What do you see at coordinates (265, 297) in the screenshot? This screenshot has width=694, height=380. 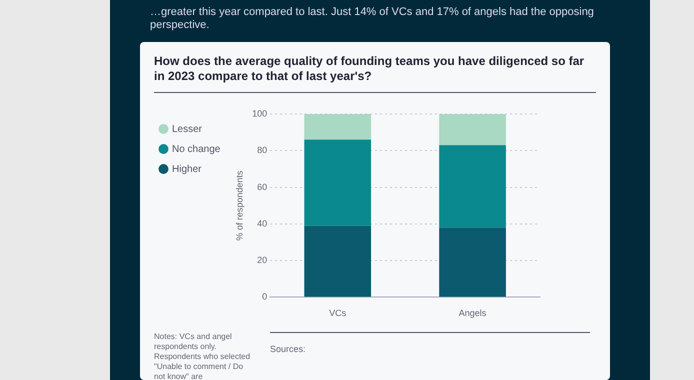 I see `y-tick-label: 0` at bounding box center [265, 297].